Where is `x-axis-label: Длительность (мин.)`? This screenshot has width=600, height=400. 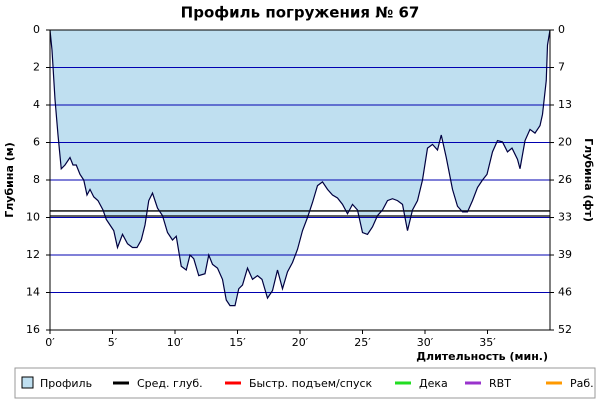
x-axis-label: Длительность (мин.) is located at coordinates (482, 356).